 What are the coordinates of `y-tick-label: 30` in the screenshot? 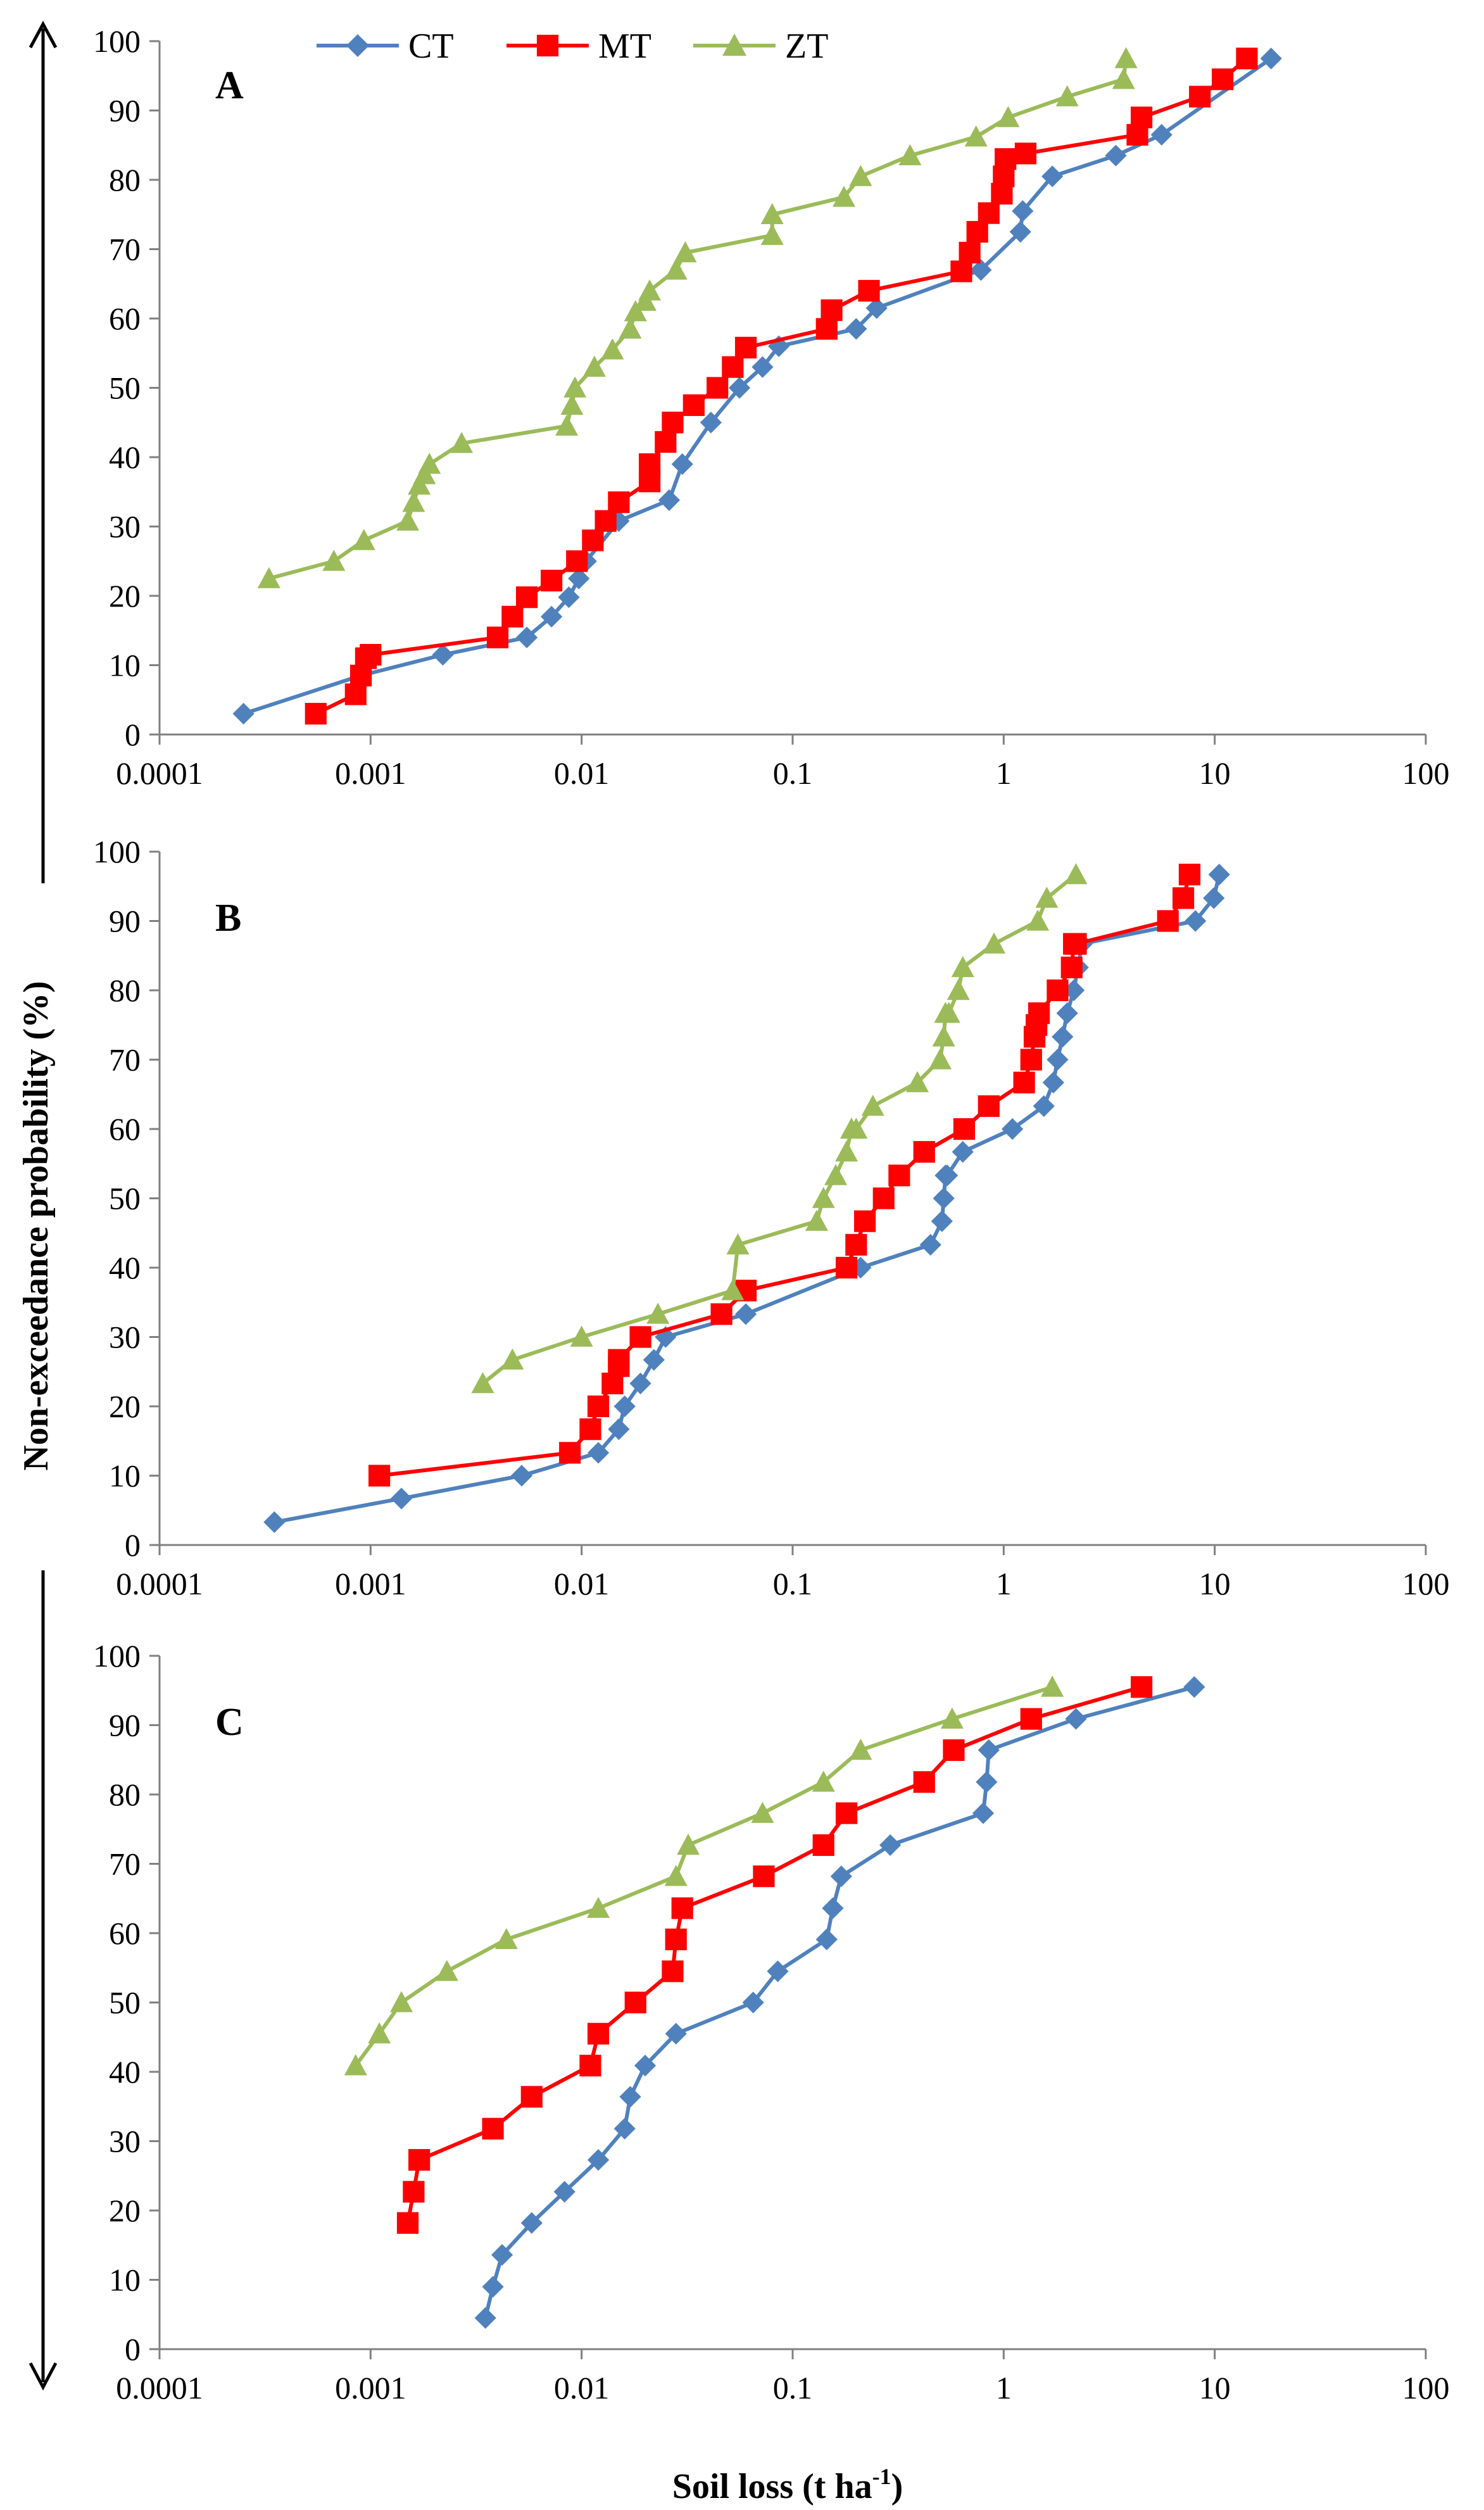 It's located at (125, 1338).